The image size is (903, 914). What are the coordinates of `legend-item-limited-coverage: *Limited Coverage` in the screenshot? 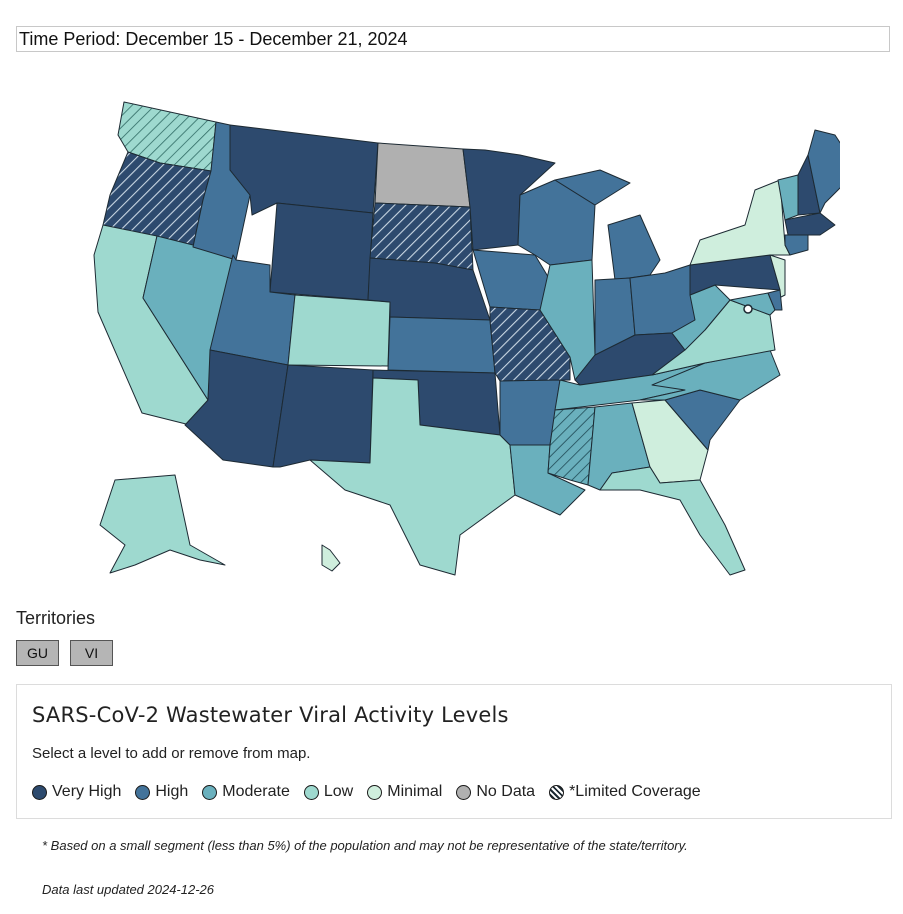 It's located at (625, 792).